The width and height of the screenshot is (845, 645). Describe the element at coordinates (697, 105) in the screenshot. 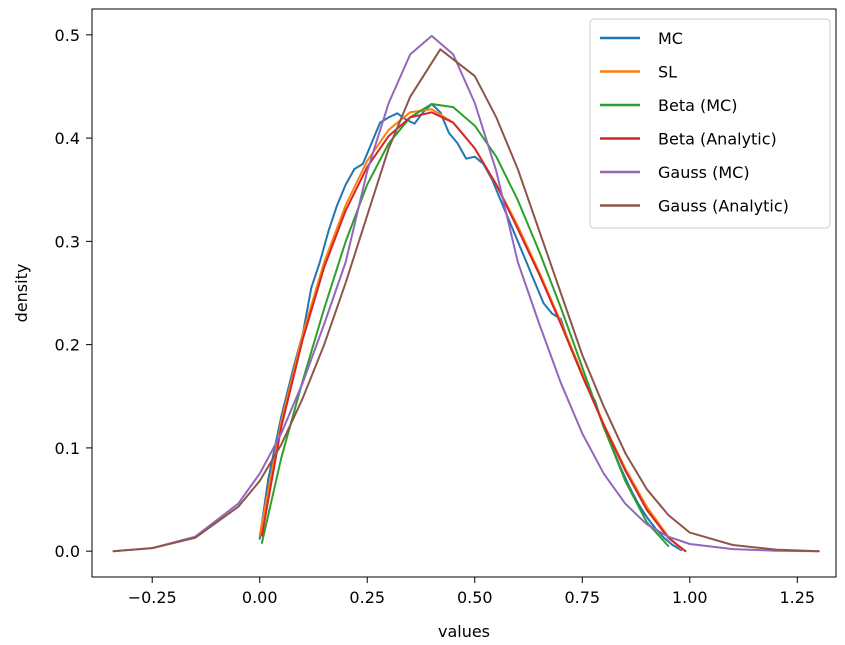

I see `legend-label: Beta (MC)` at that location.